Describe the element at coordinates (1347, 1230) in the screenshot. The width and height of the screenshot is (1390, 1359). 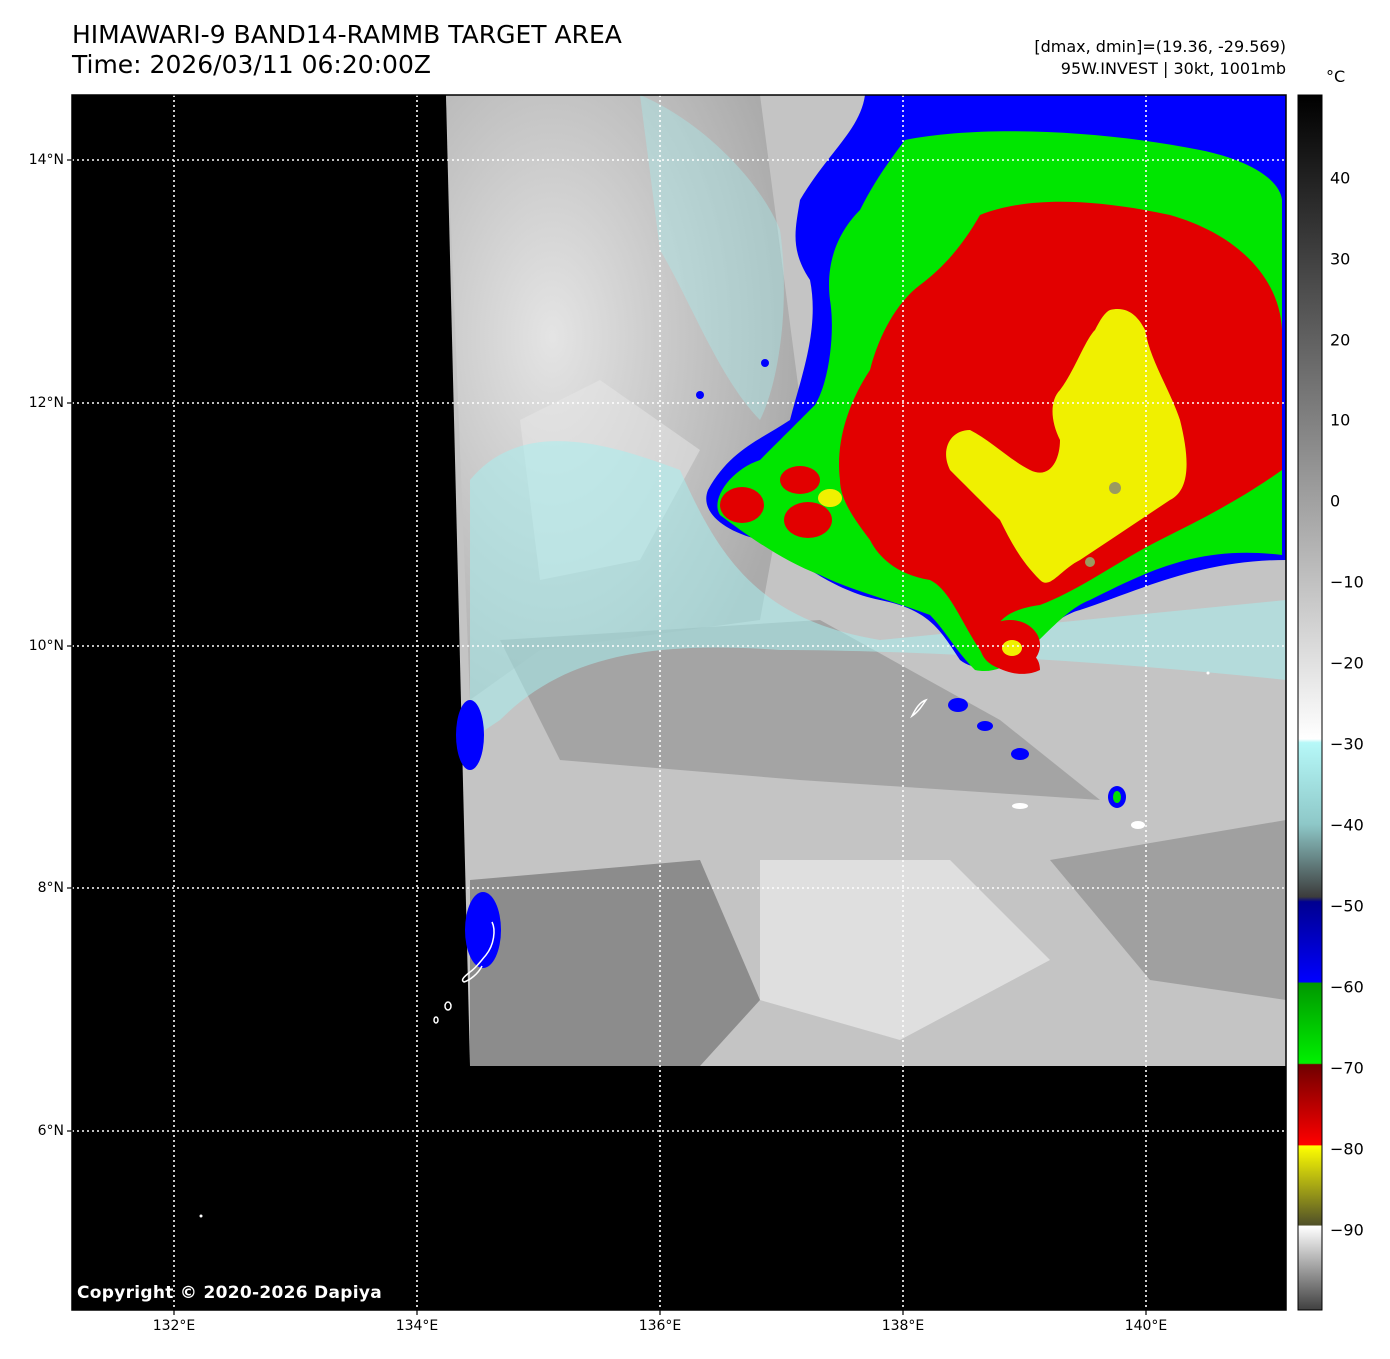
I see `colorbar-tick: −90` at that location.